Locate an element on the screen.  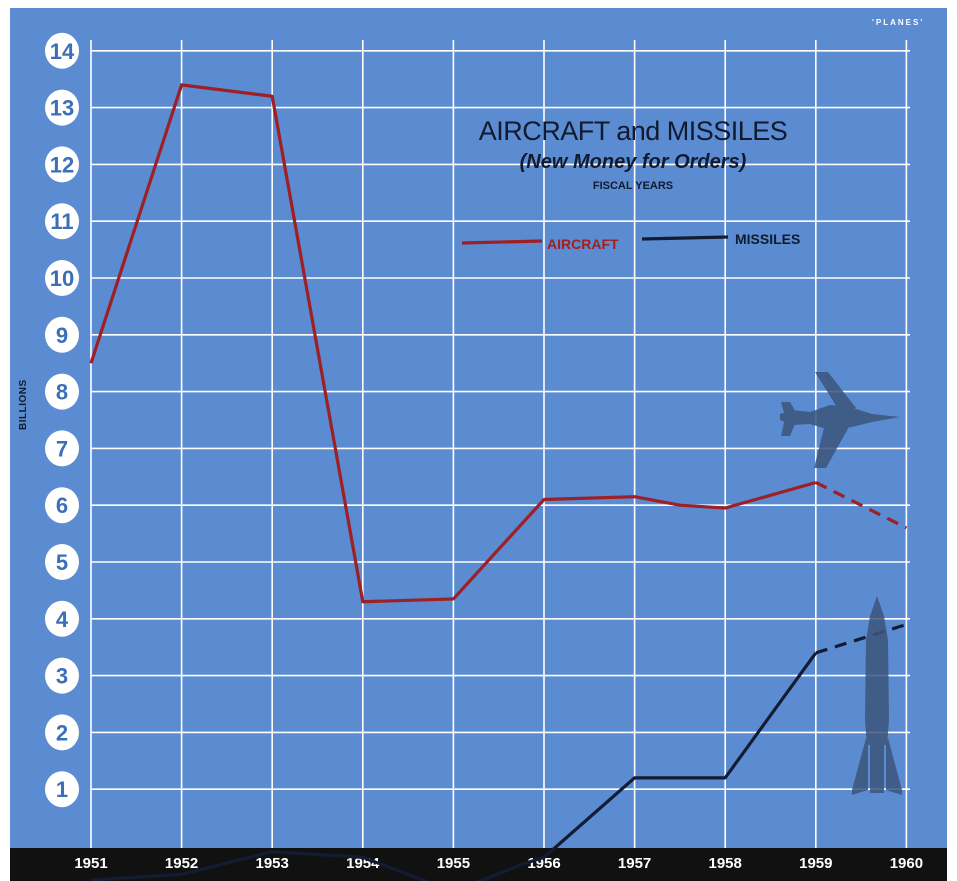
chart-note: FISCAL YEARS is located at coordinates (633, 186).